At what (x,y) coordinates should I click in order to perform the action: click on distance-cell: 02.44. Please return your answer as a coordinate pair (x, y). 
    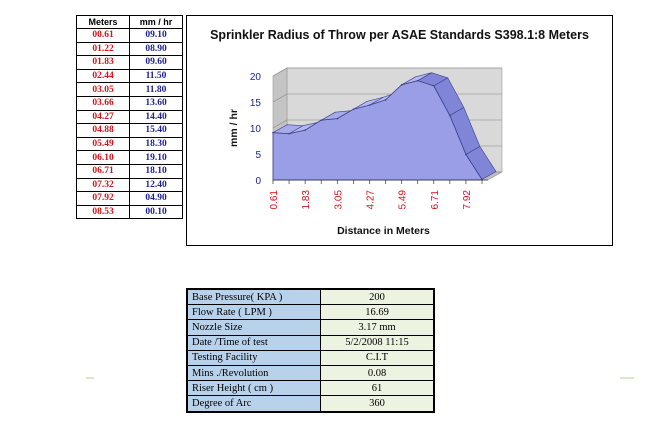
    Looking at the image, I should click on (103, 76).